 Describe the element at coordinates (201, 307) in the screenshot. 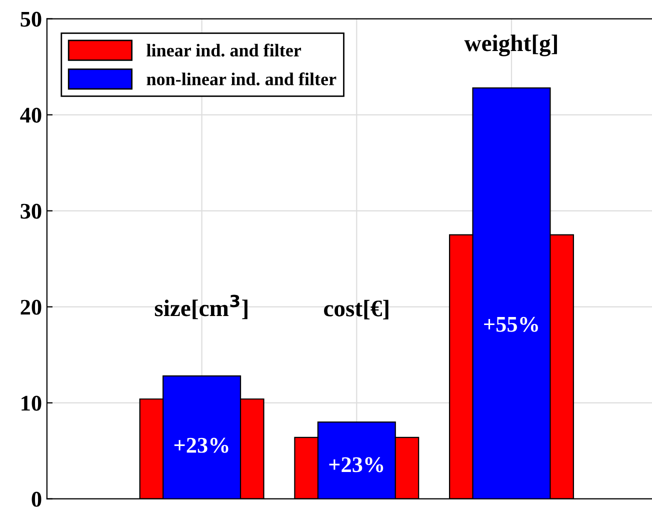

I see `x-tick-label: size[cm$^{3}$]` at that location.